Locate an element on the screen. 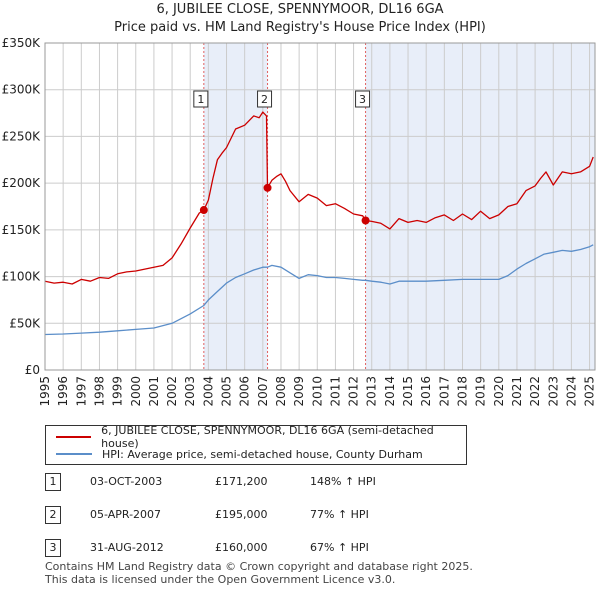 The height and width of the screenshot is (590, 600). sale-label-number: 3 is located at coordinates (362, 99).